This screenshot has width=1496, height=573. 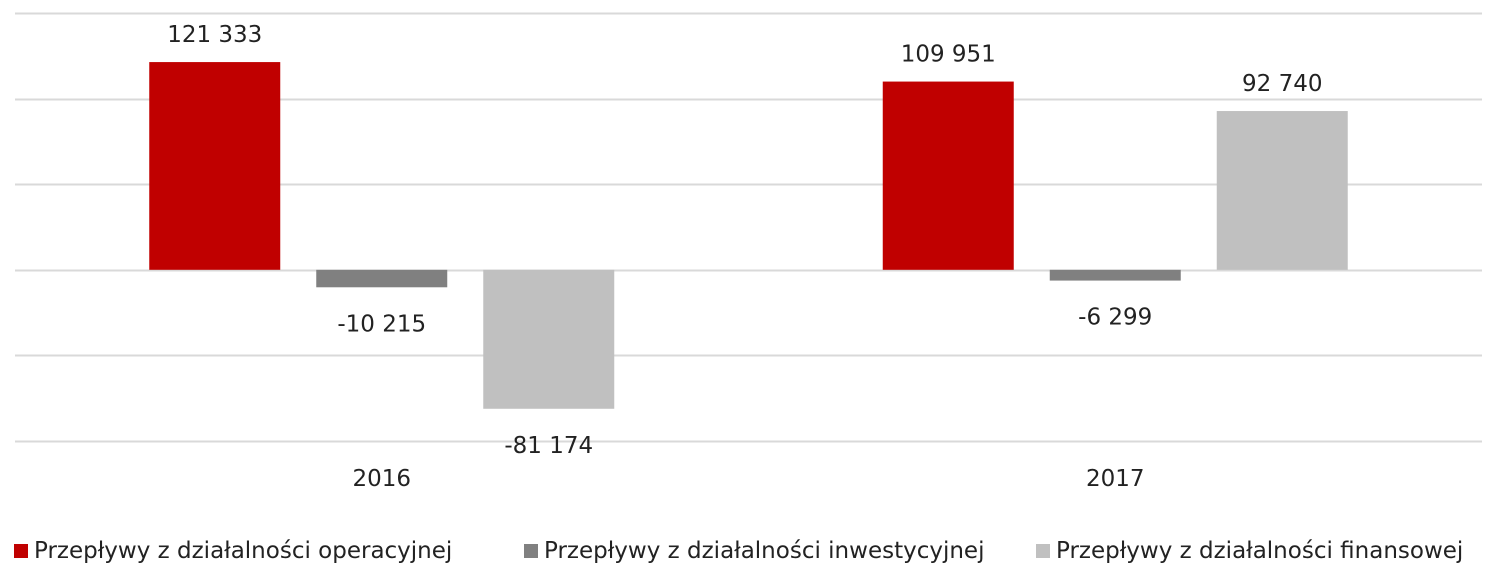 I want to click on data-label: -10 215, so click(x=381, y=324).